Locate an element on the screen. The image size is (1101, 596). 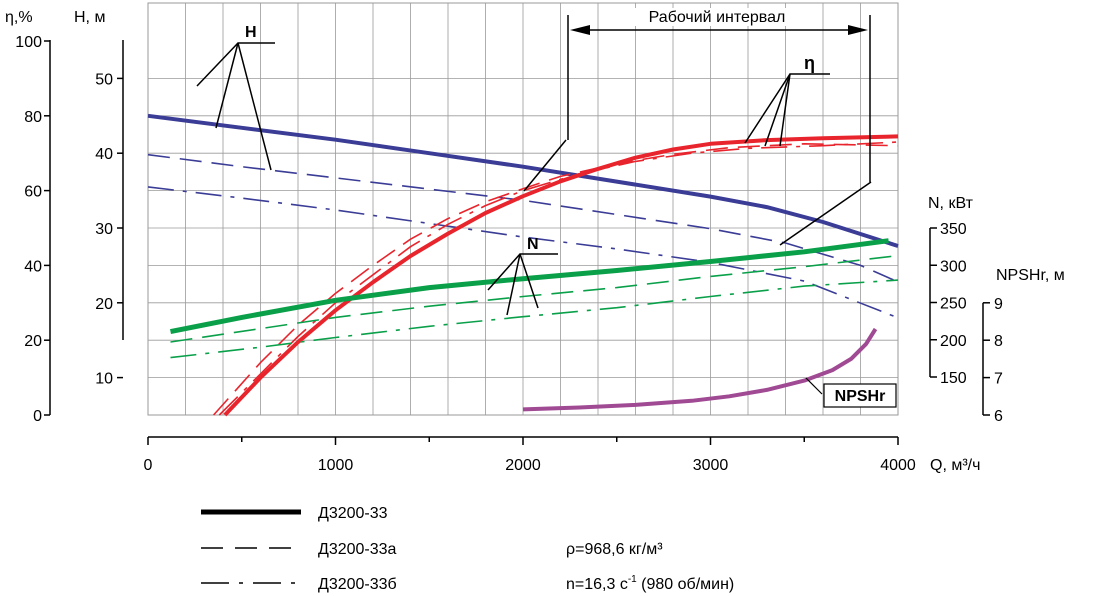
q-tick-label: 0 is located at coordinates (148, 465).